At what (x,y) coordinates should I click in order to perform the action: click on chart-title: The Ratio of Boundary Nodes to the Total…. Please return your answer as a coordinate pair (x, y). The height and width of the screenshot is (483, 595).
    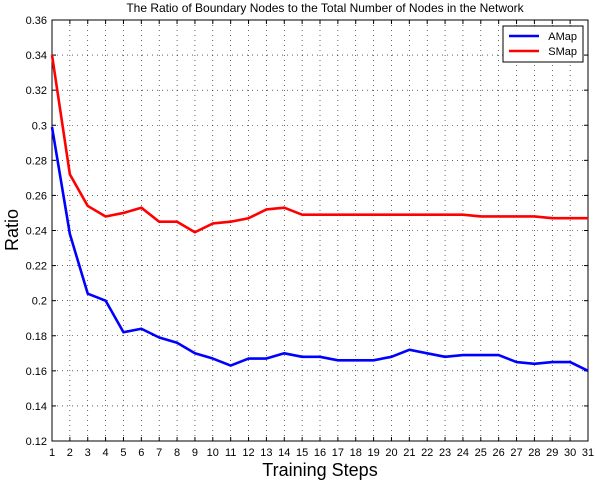
    Looking at the image, I should click on (325, 8).